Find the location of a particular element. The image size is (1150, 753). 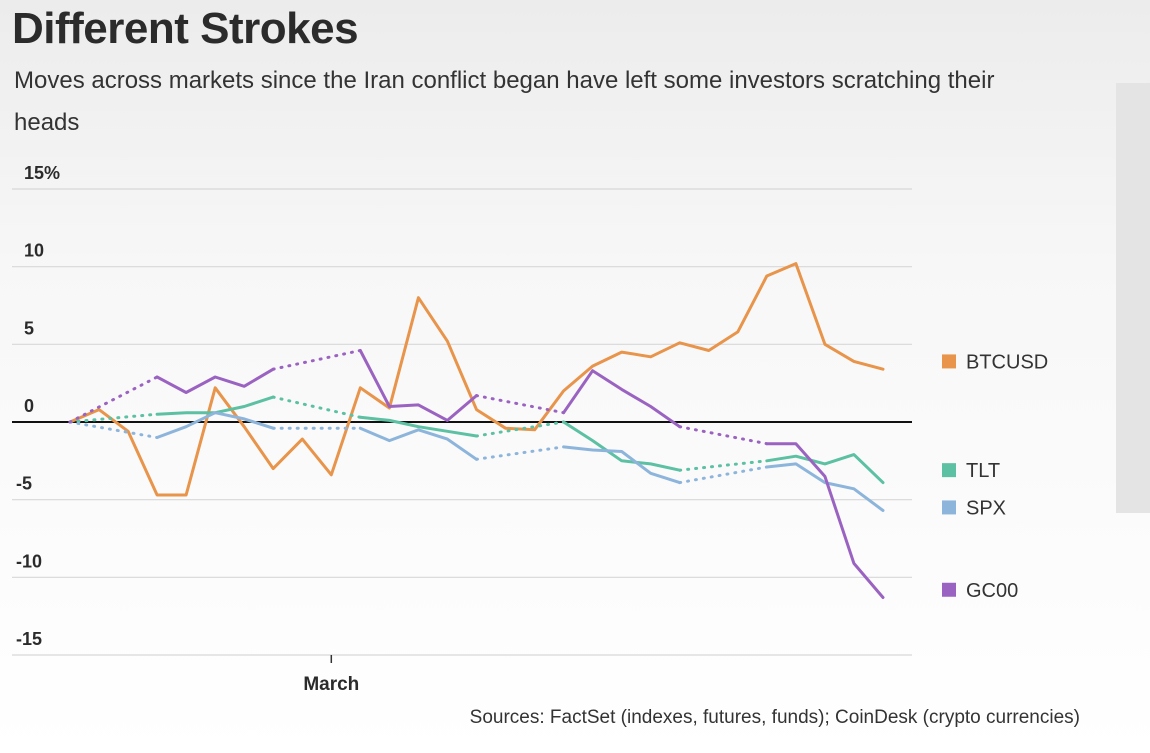

legend-item-btcusd: BTCUSD is located at coordinates (995, 362).